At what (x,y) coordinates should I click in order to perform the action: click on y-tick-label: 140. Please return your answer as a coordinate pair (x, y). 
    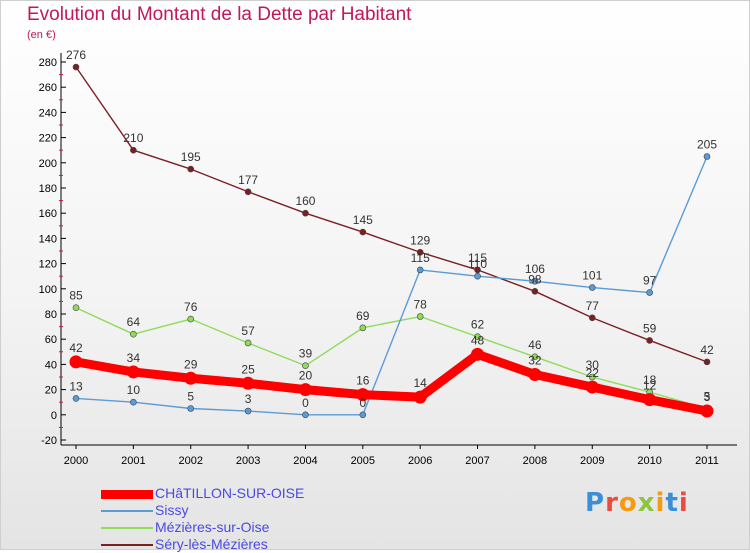
    Looking at the image, I should click on (48, 239).